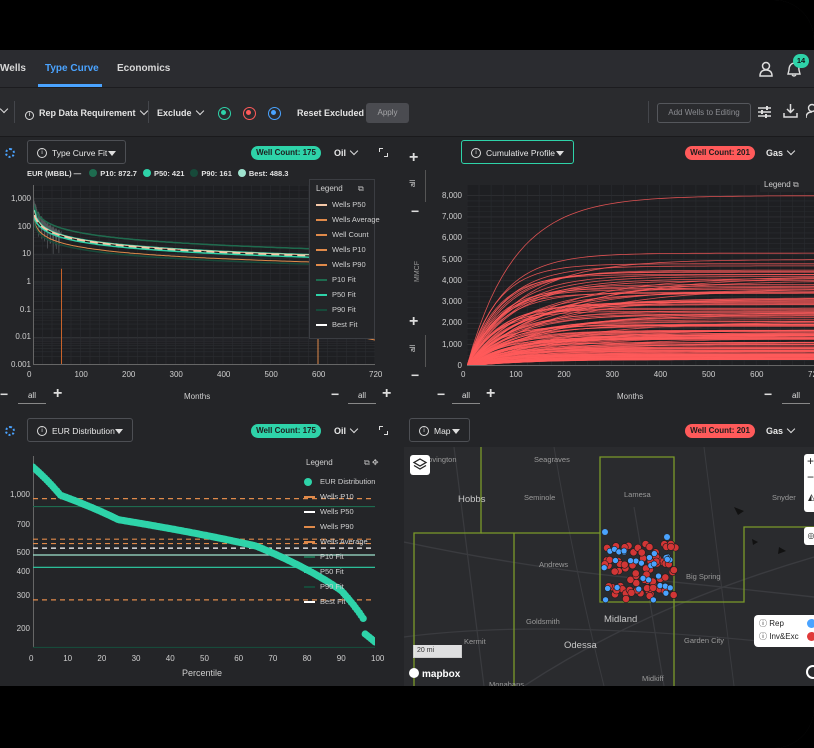  Describe the element at coordinates (86, 113) in the screenshot. I see `rep-data-dropdown: i Rep Data Requirement` at that location.